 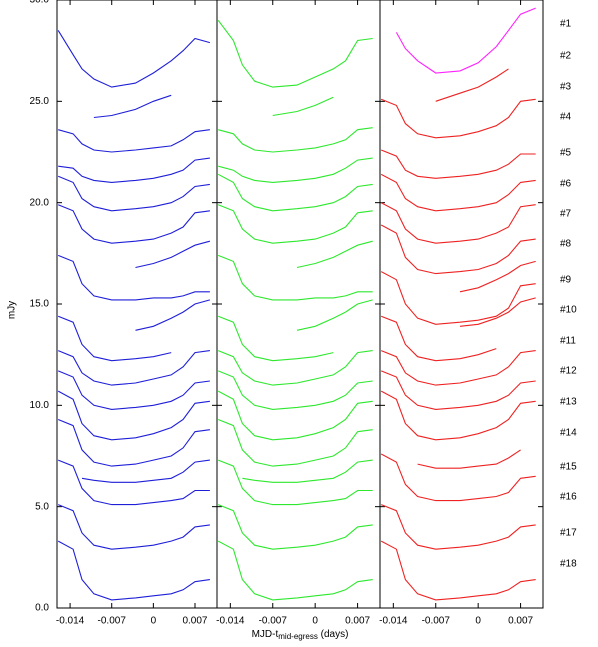 What do you see at coordinates (333, 634) in the screenshot?
I see `x-label-suffix: (days)` at bounding box center [333, 634].